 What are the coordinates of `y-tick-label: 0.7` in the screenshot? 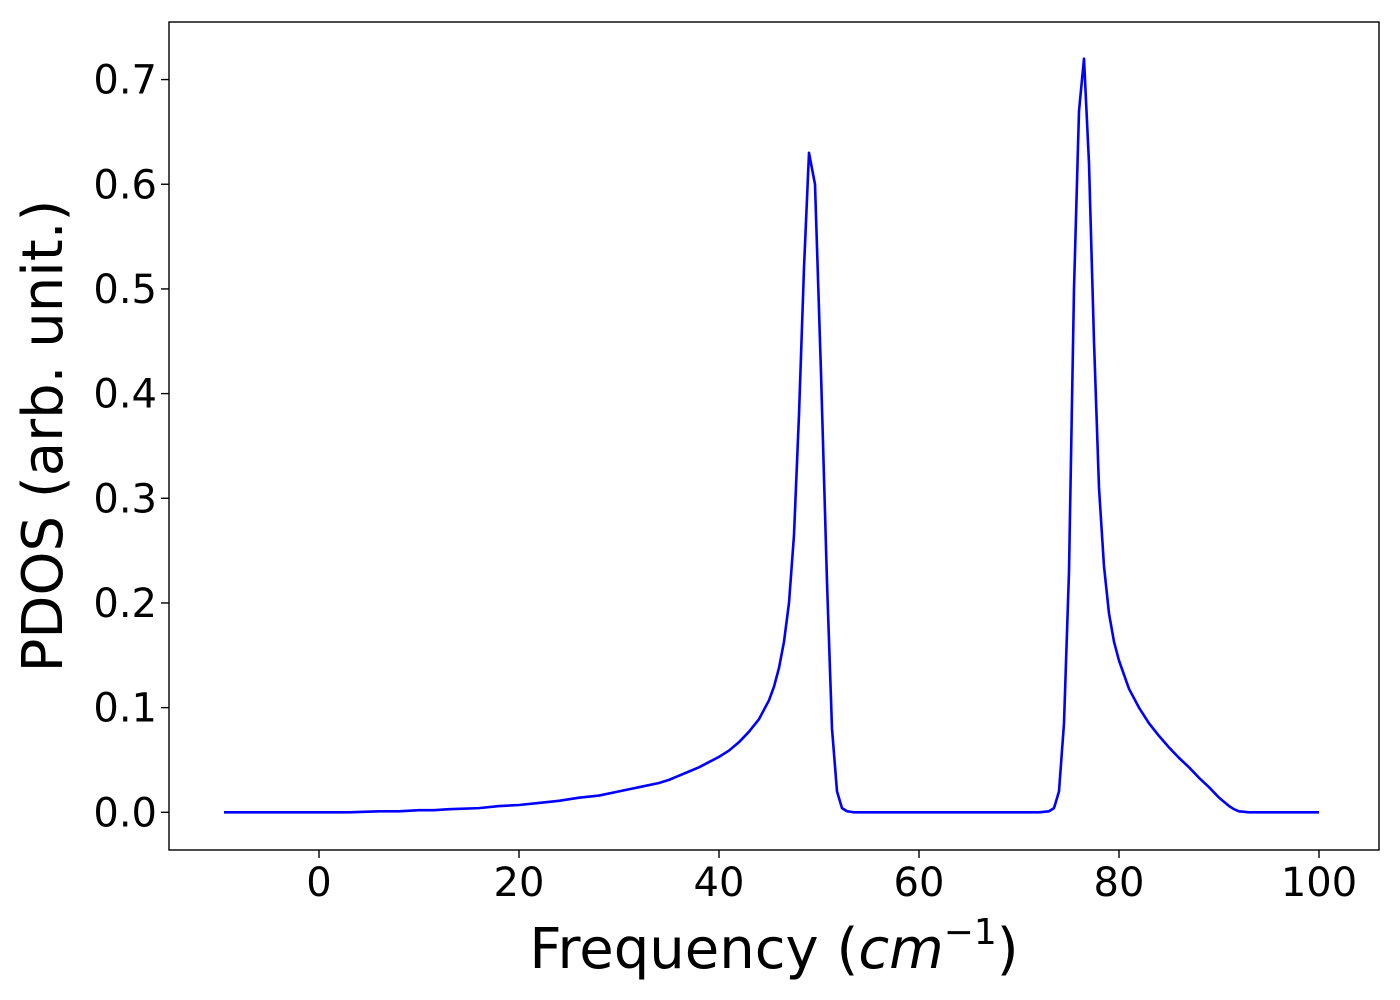 It's located at (125, 81).